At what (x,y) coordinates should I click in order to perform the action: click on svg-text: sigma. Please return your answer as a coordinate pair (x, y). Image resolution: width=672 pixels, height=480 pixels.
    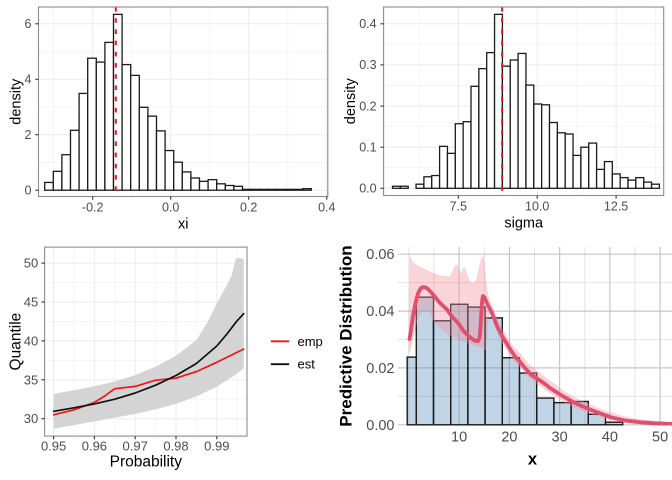
    Looking at the image, I should click on (524, 224).